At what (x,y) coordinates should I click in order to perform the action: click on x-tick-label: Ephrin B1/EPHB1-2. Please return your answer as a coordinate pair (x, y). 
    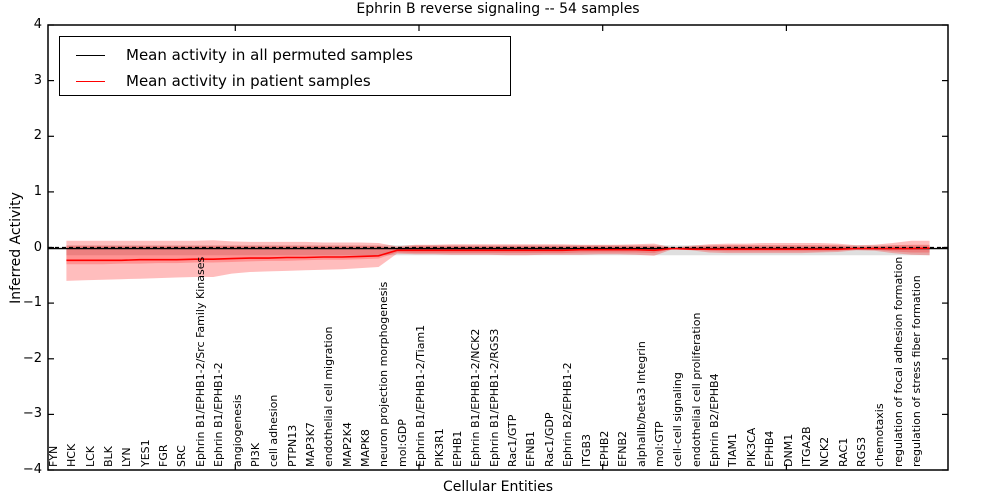
    Looking at the image, I should click on (219, 414).